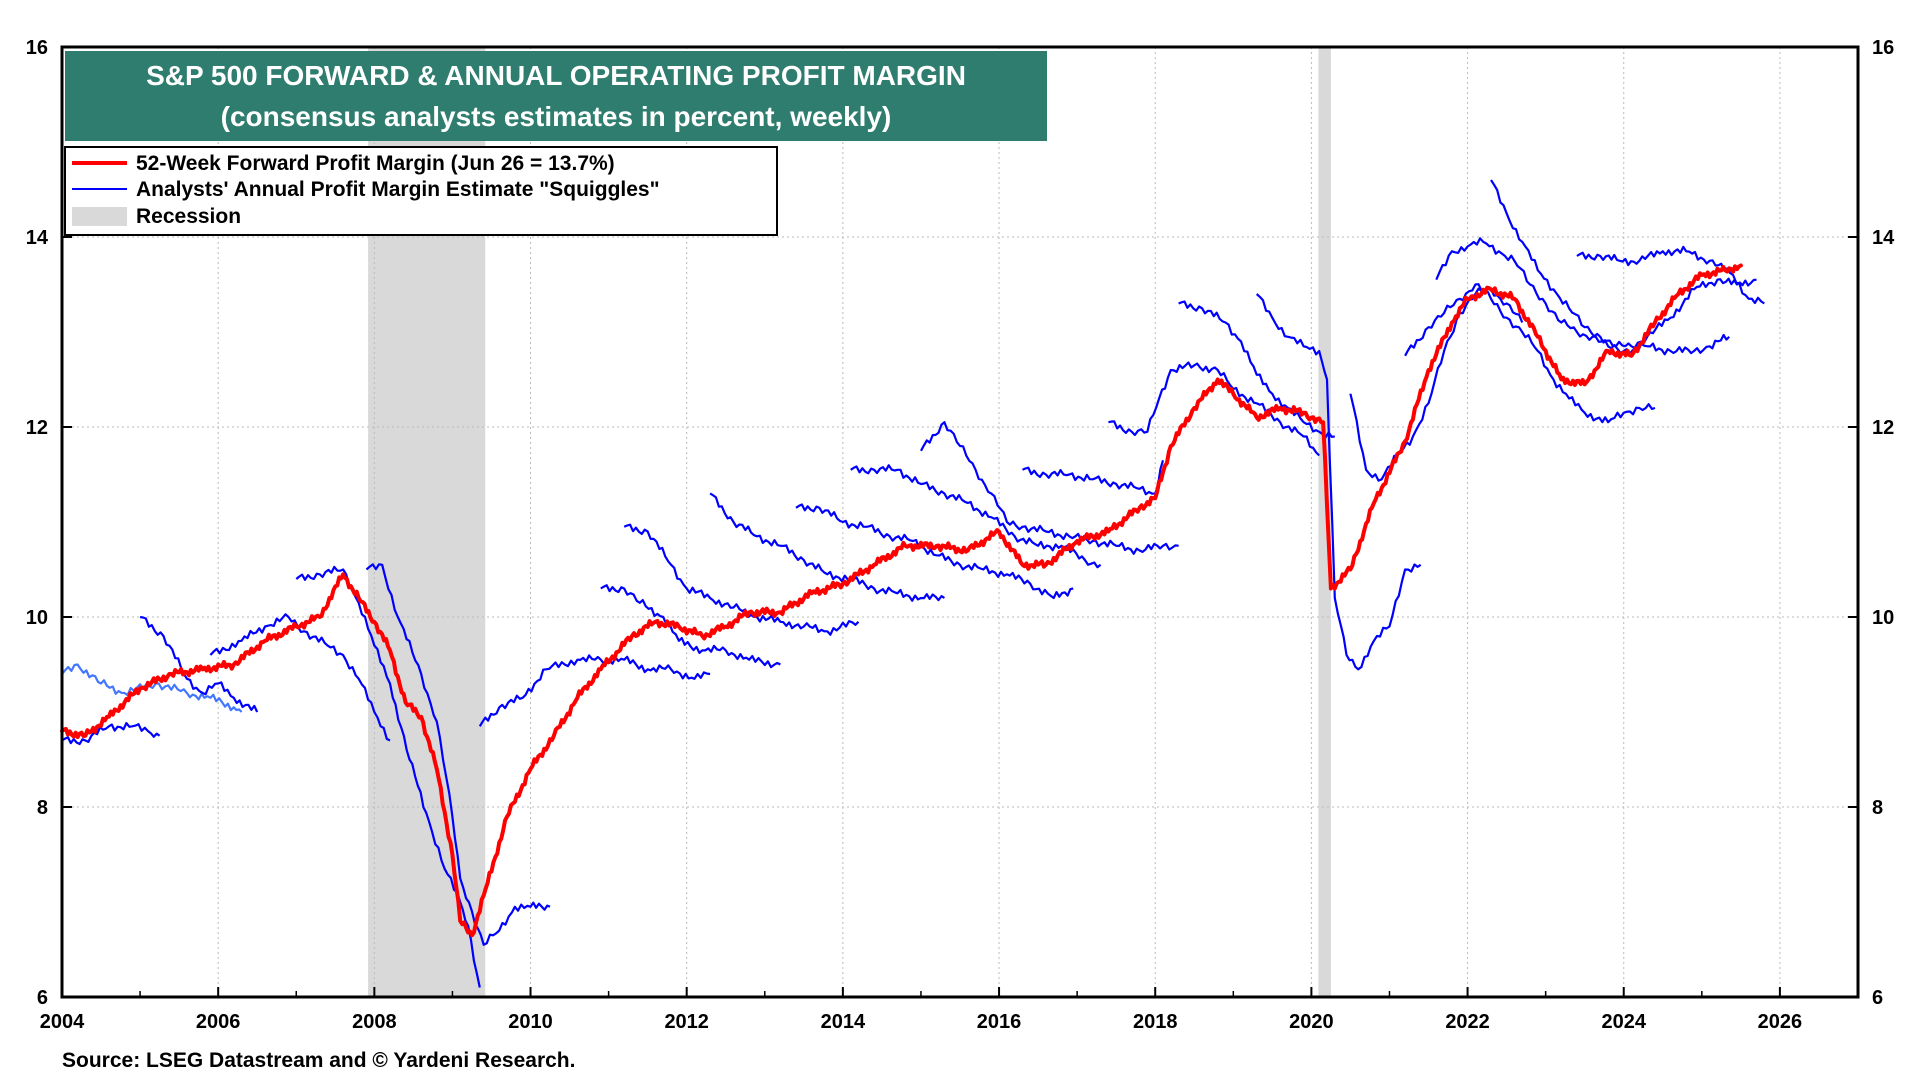 The height and width of the screenshot is (1080, 1920). I want to click on squiggle-line-2021, so click(1436, 384).